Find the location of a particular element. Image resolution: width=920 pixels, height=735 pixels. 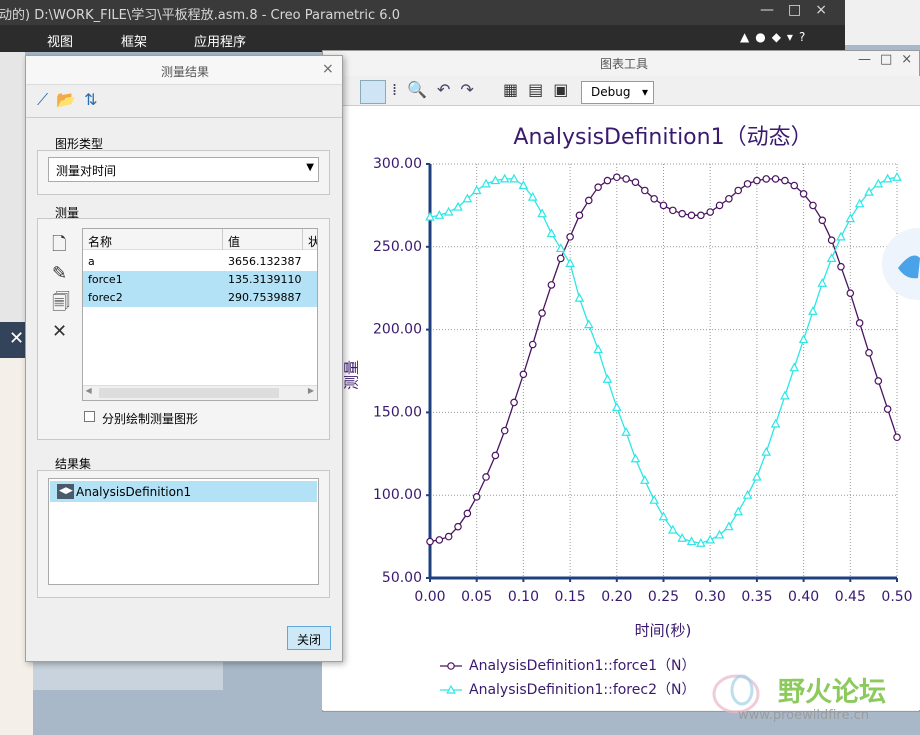

result-item: AnalysisDefinition1 is located at coordinates (134, 492).